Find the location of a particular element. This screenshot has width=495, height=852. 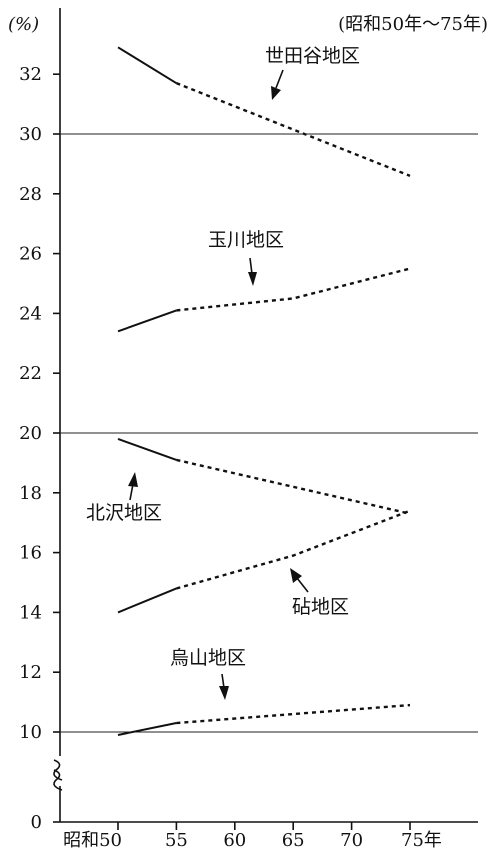

y-tick-label-32: 32 is located at coordinates (30, 74).